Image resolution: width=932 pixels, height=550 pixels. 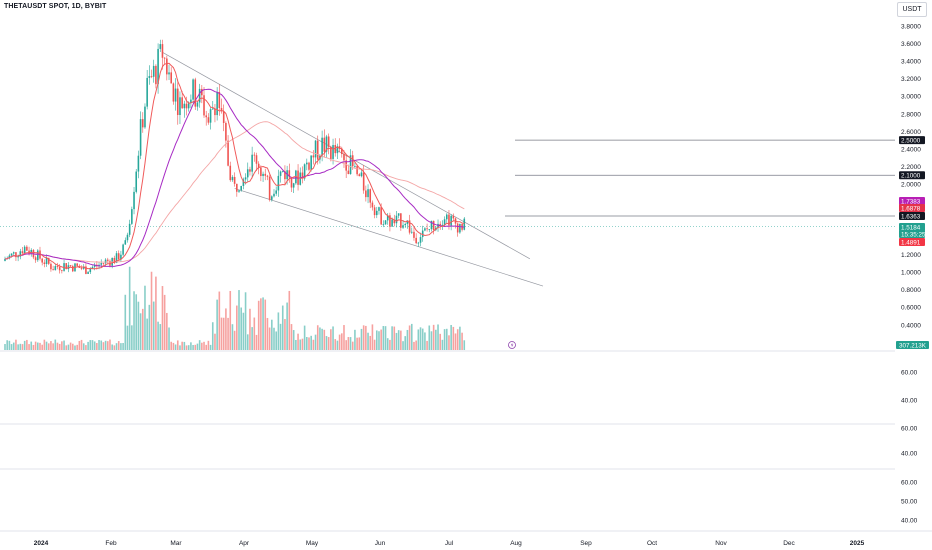 What do you see at coordinates (912, 9) in the screenshot?
I see `currency-selector: USDT` at bounding box center [912, 9].